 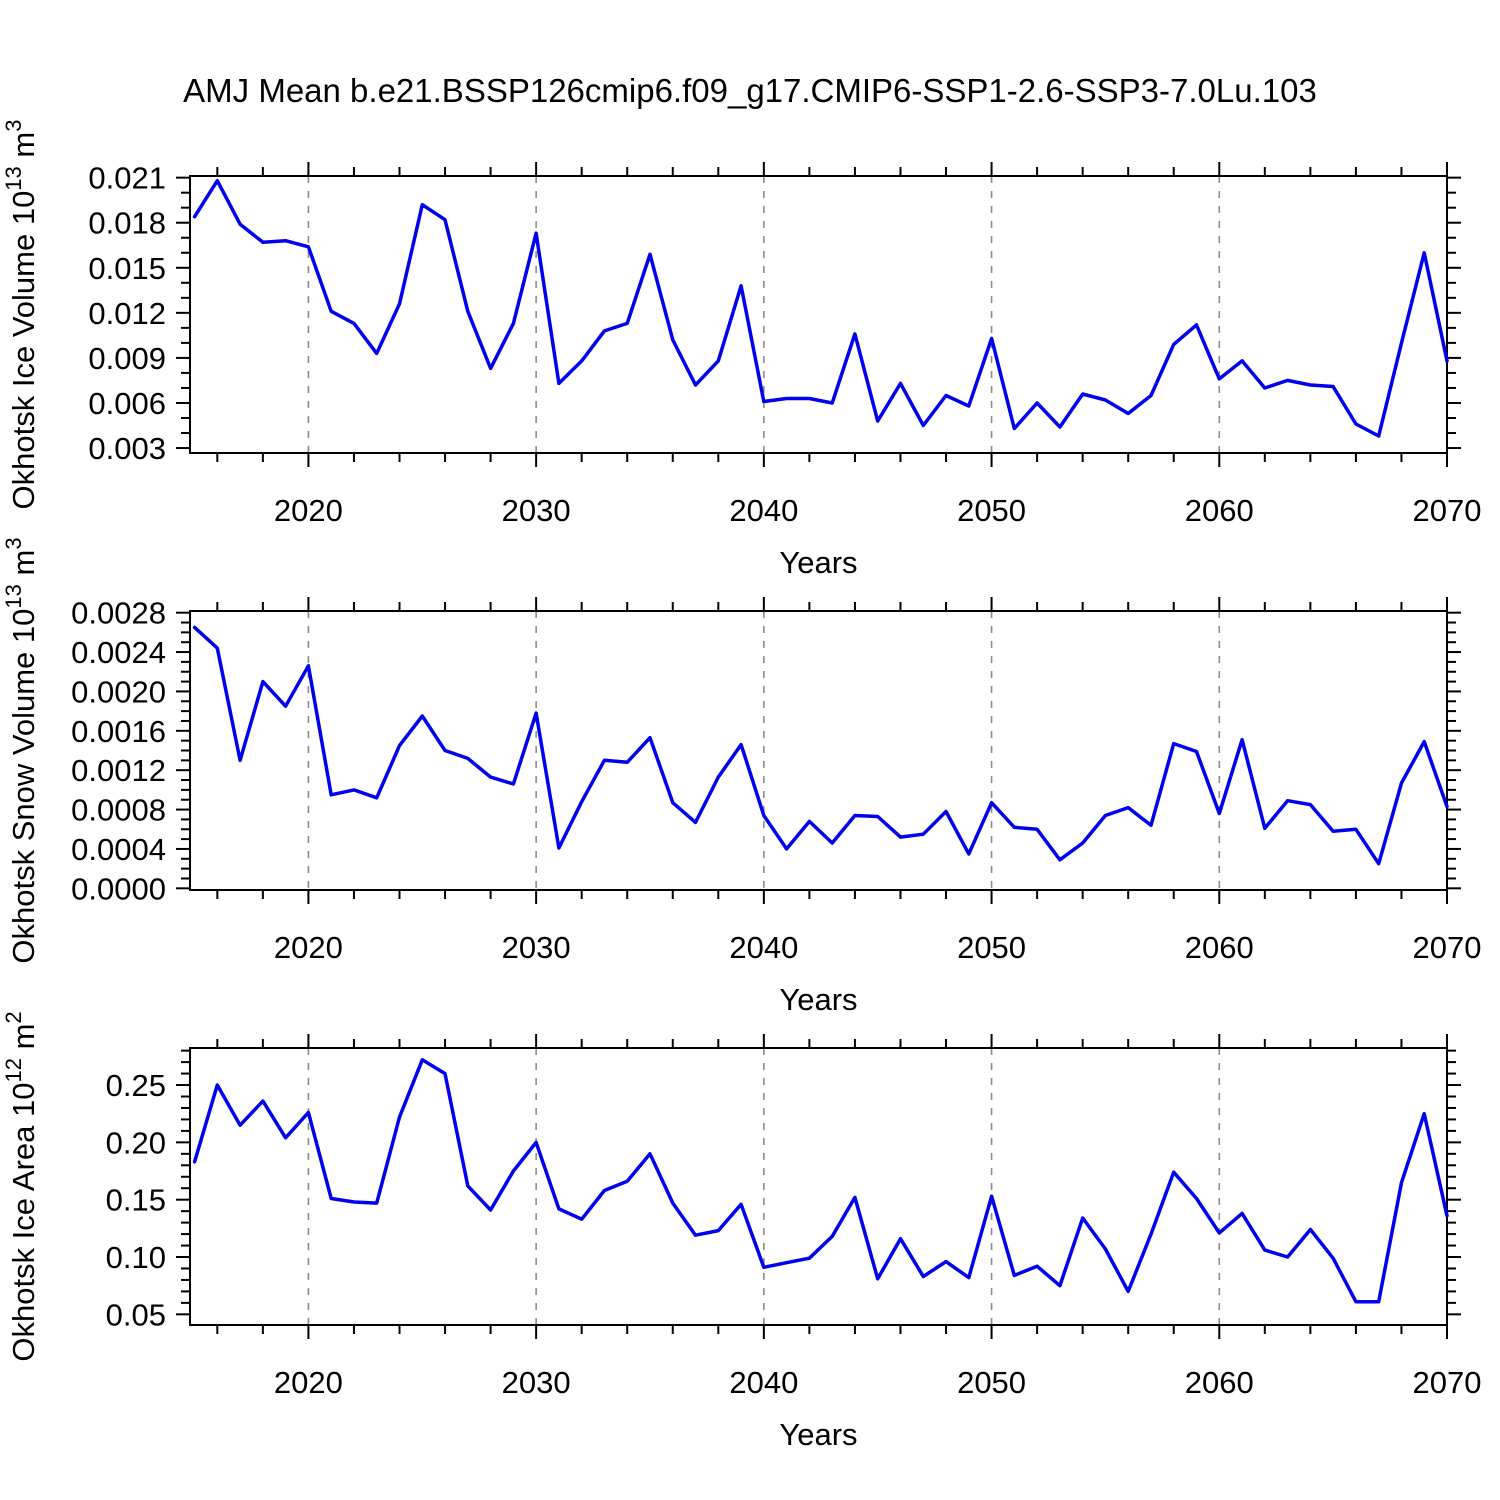 What do you see at coordinates (1447, 510) in the screenshot?
I see `okhotsk-ice-volume-xtick-label: 2070` at bounding box center [1447, 510].